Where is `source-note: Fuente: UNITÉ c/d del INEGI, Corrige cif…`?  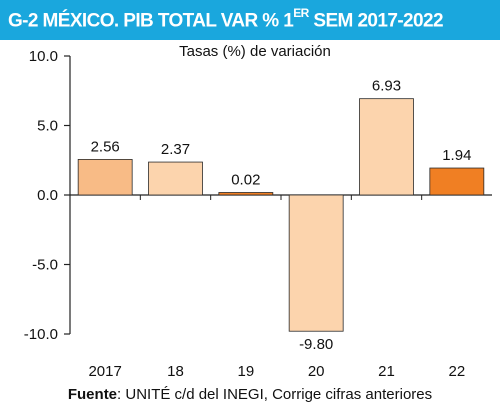 source-note: Fuente: UNITÉ c/d del INEGI, Corrige cif… is located at coordinates (250, 394).